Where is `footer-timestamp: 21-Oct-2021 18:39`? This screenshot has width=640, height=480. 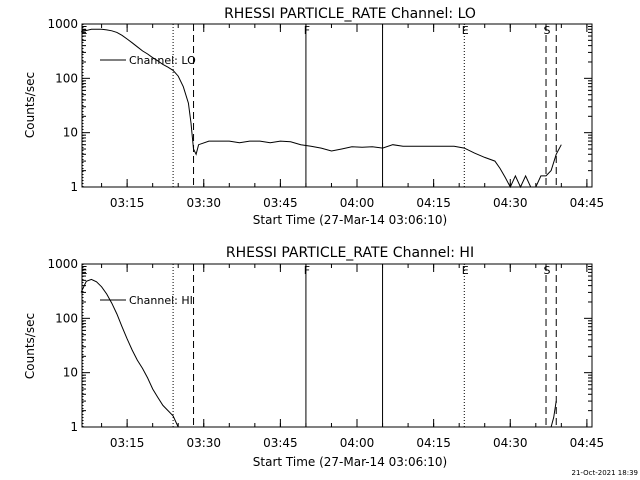
footer-timestamp: 21-Oct-2021 18:39 is located at coordinates (605, 473).